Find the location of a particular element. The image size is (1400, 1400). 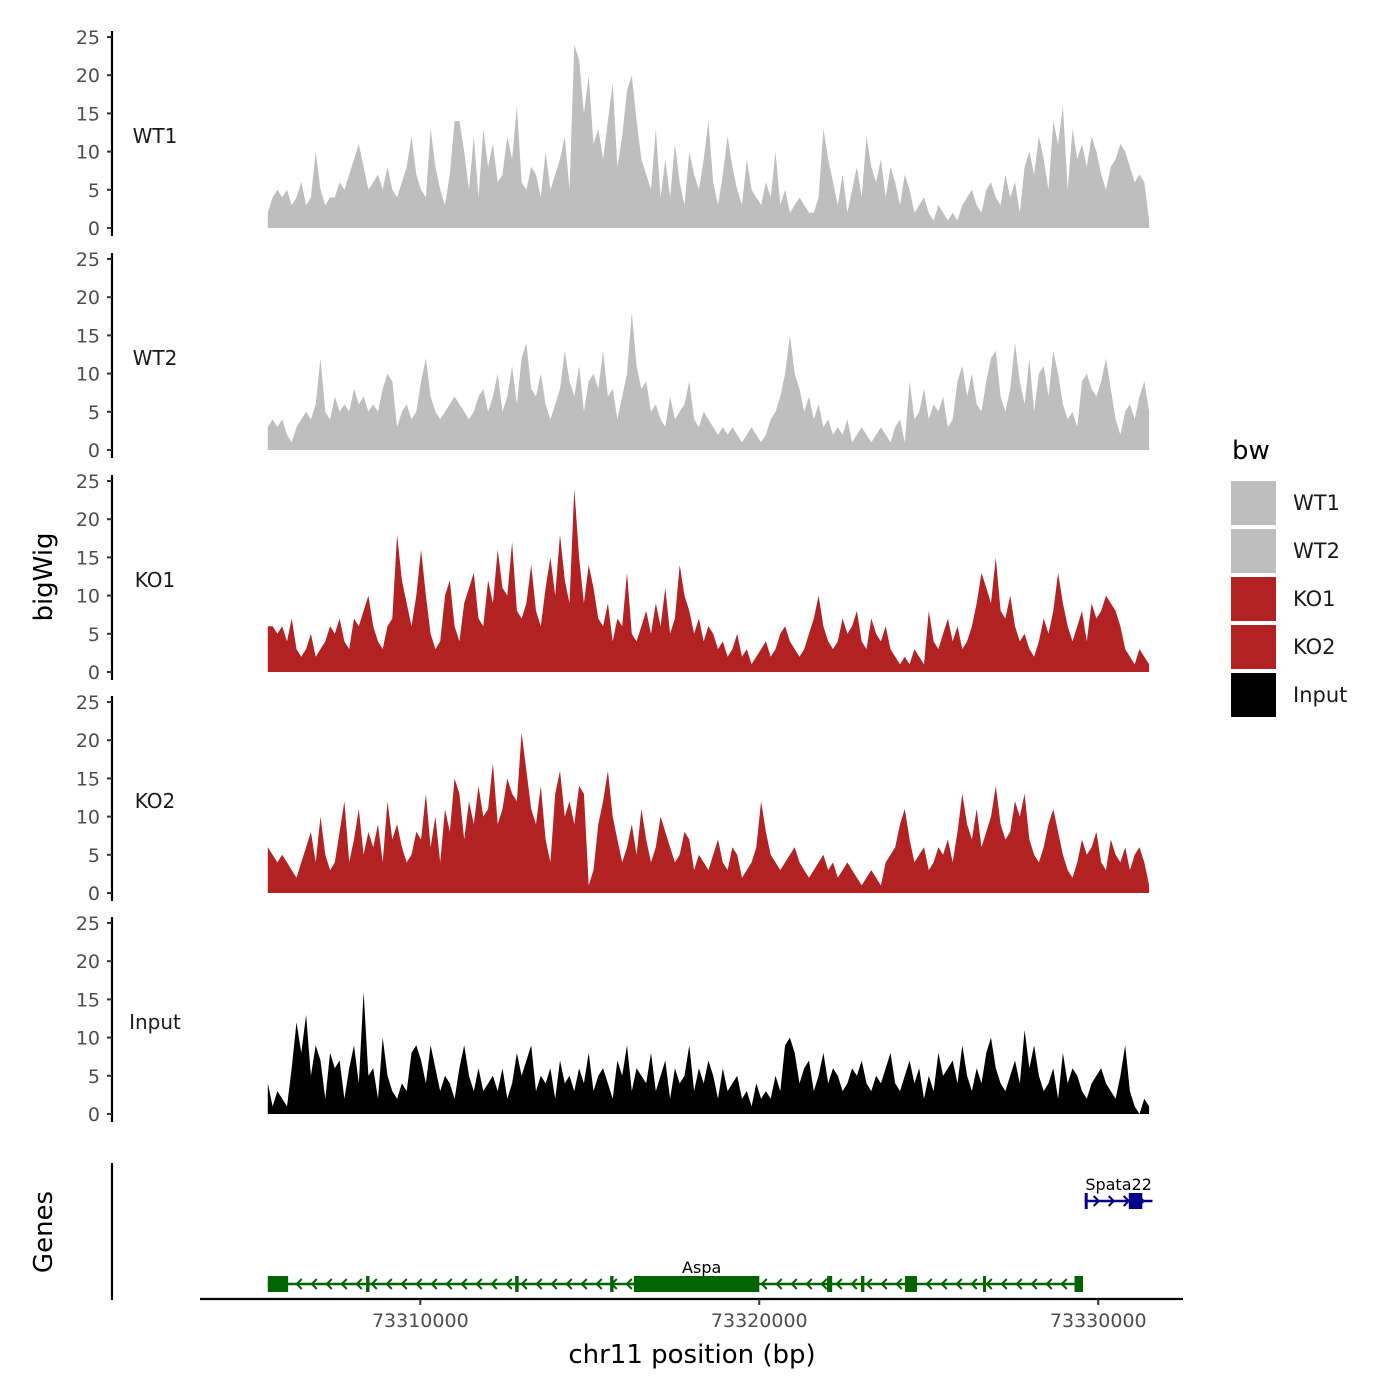

x-tick-label: 73330000 is located at coordinates (1098, 1321).